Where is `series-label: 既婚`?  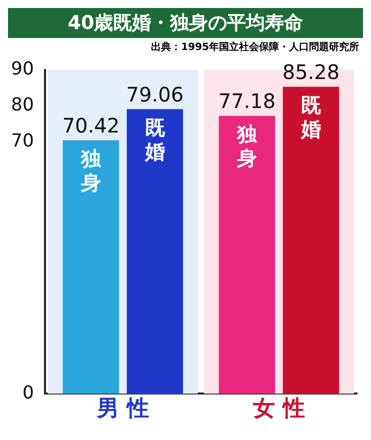
series-label: 既婚 is located at coordinates (154, 139).